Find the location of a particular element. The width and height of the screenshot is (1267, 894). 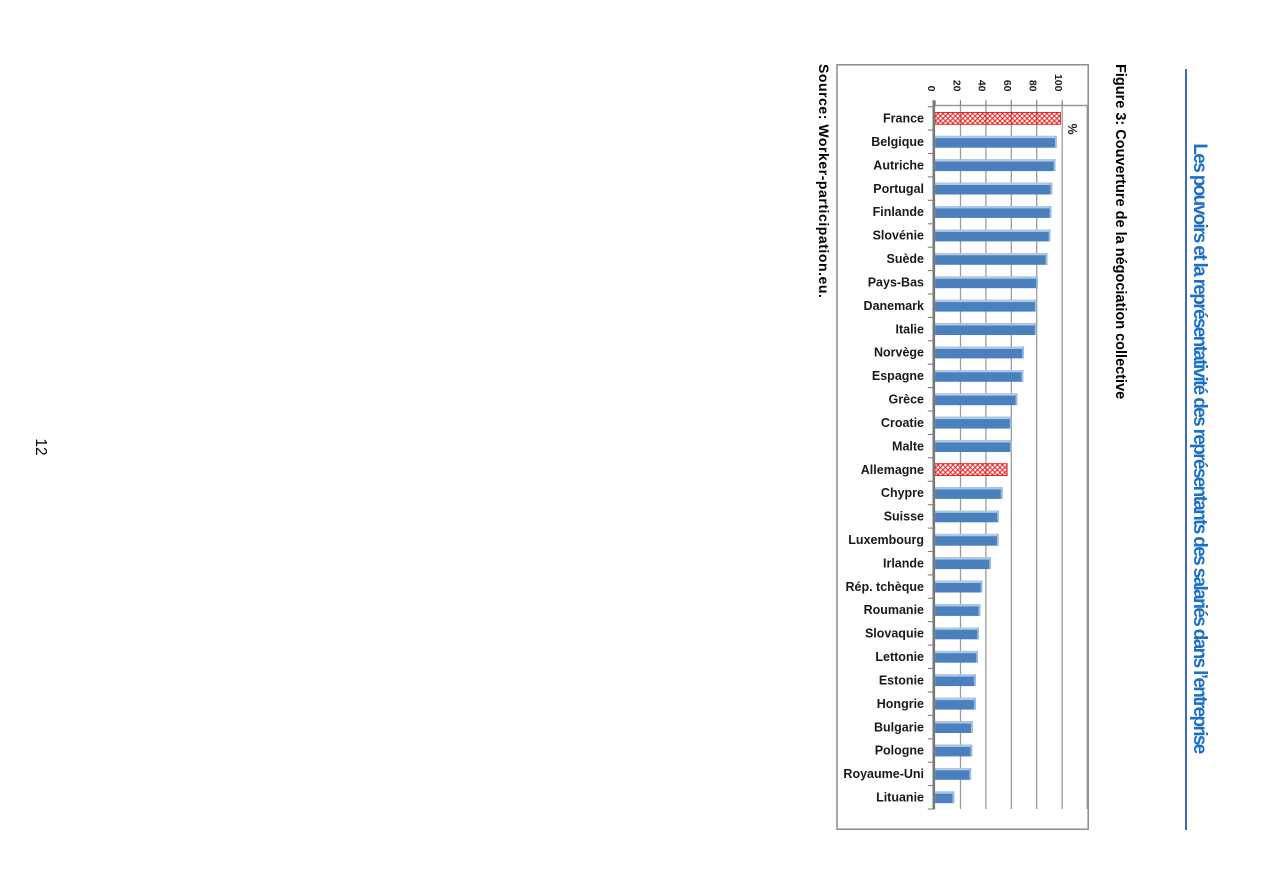

svg-text: Hongrie is located at coordinates (900, 704).